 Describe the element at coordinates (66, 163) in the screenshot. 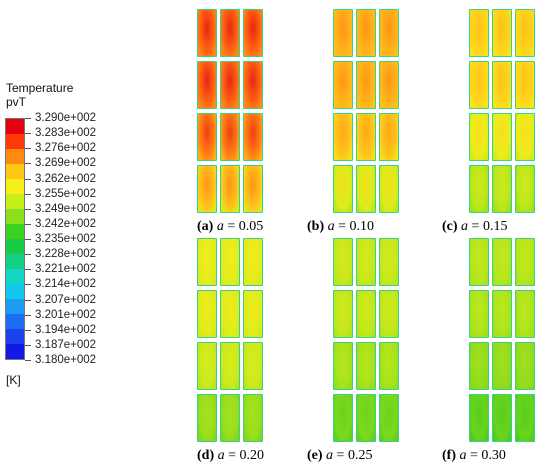

I see `legend-tick-label: 3.269e+002` at that location.